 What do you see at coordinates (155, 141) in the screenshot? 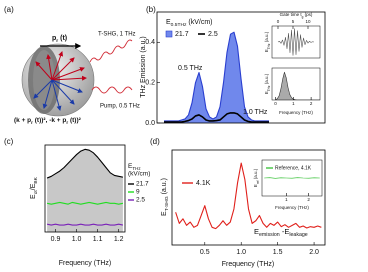
I see `panel-label: (d)` at bounding box center [155, 141].